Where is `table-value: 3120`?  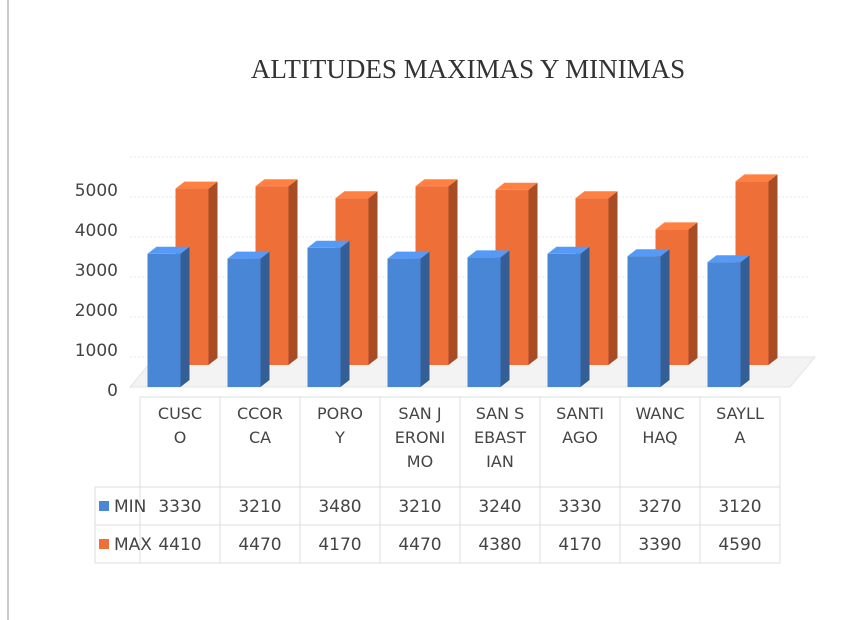
table-value: 3120 is located at coordinates (739, 507).